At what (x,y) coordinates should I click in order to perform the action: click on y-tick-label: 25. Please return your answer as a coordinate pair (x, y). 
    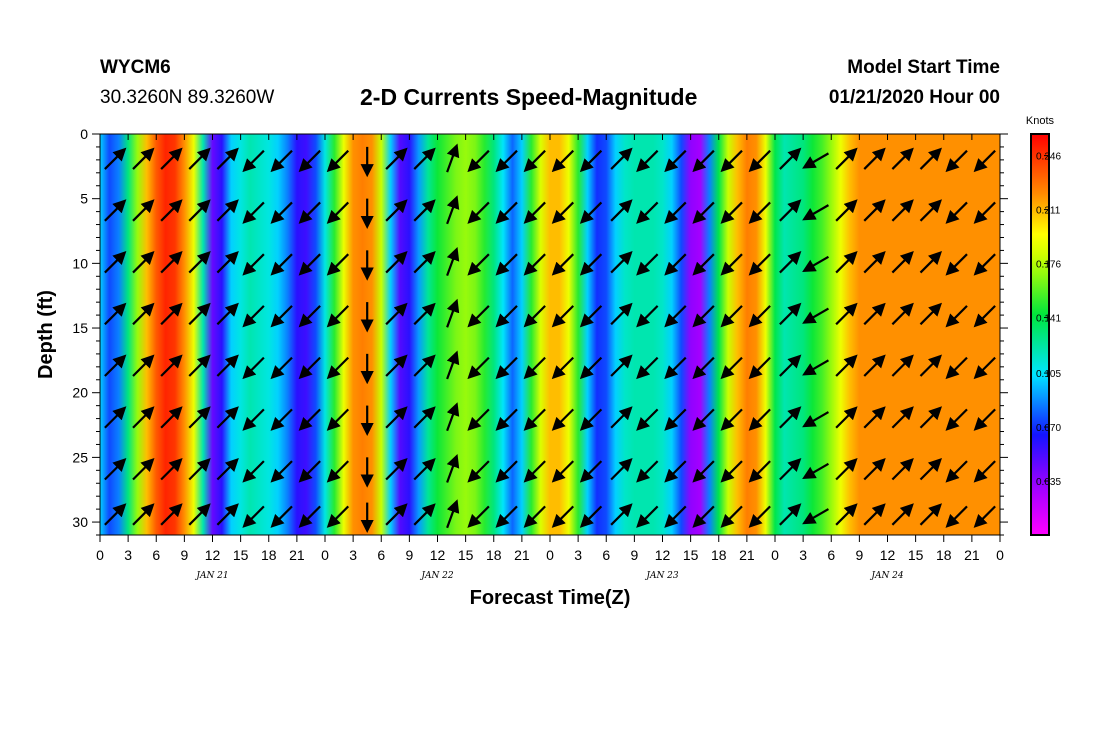
    Looking at the image, I should click on (80, 457).